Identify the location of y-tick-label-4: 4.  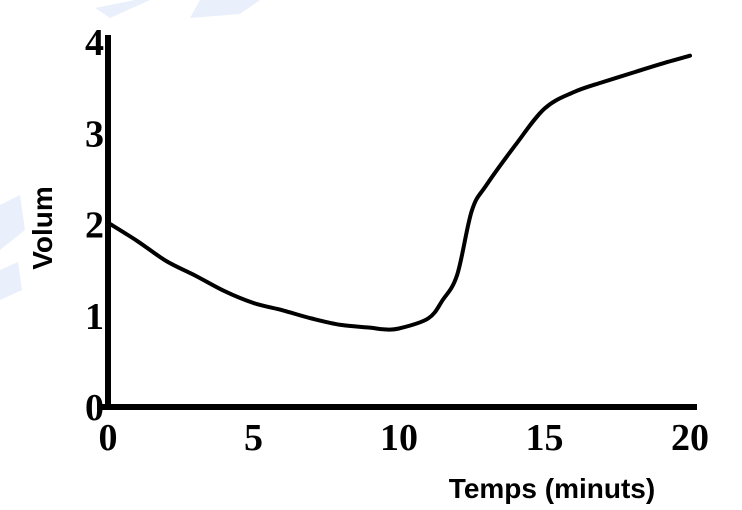
(94, 43).